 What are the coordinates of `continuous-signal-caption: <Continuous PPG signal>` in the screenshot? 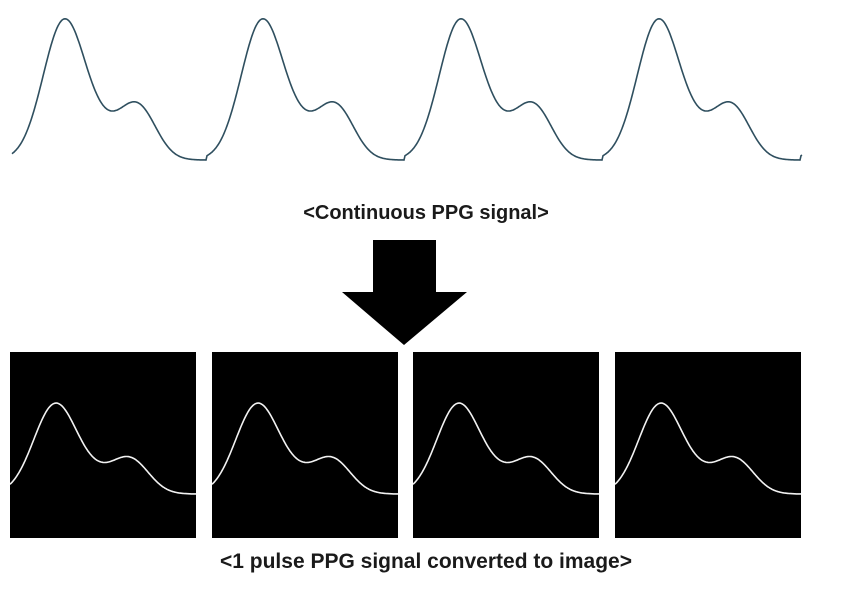 It's located at (426, 213).